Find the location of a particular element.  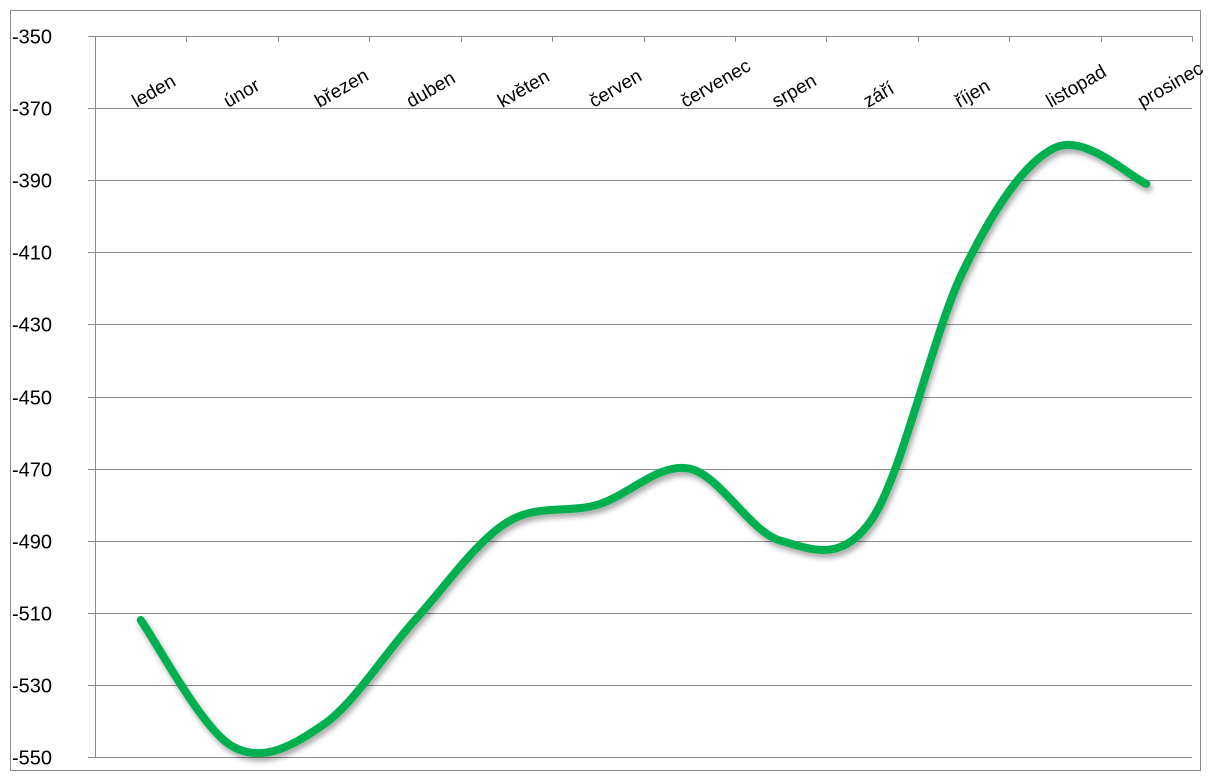

y-tick-label: -390 is located at coordinates (32, 182).